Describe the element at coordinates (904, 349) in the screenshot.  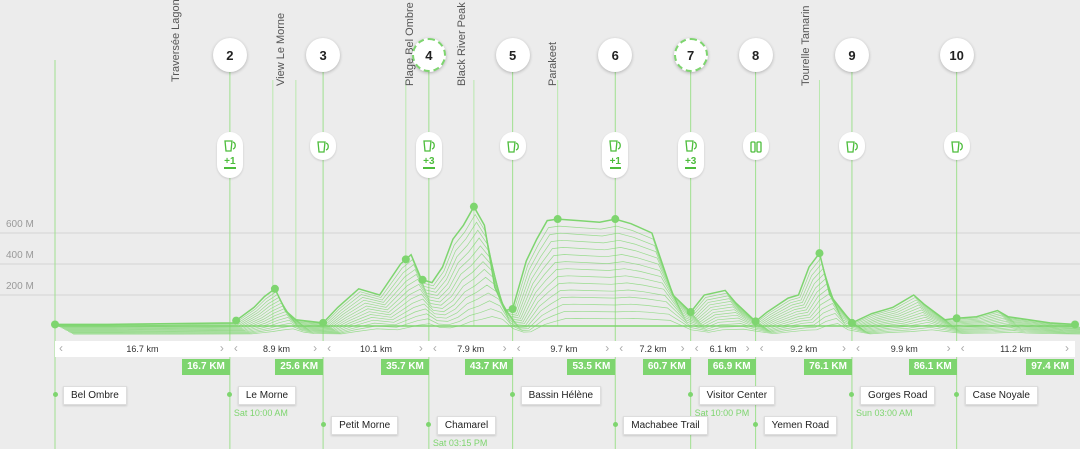
I see `segment-distance: 9.9 km` at that location.